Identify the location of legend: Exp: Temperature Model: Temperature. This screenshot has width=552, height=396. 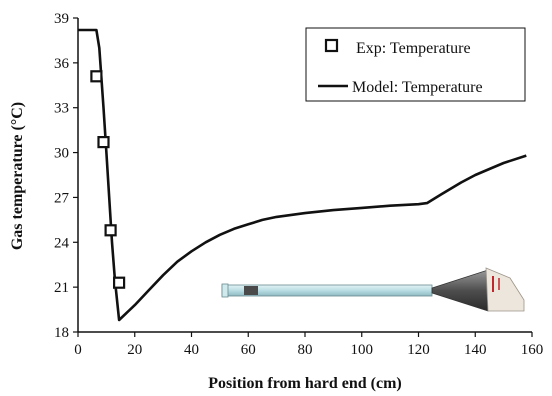
(415, 64).